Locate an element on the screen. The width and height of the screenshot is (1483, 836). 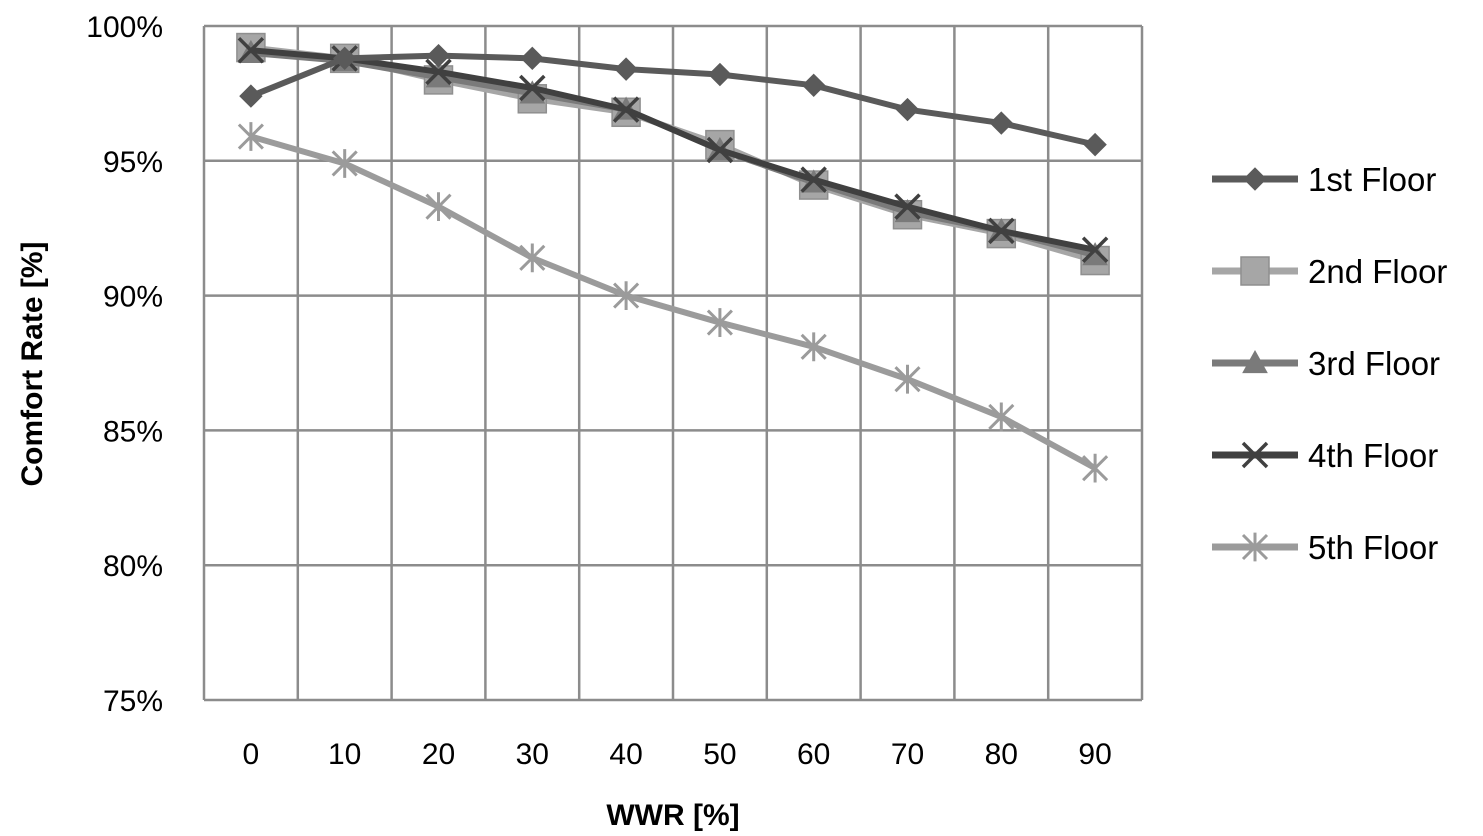
x-axis-ticks: 0 10 20 30 40 50 60 70 80 90 is located at coordinates (677, 754).